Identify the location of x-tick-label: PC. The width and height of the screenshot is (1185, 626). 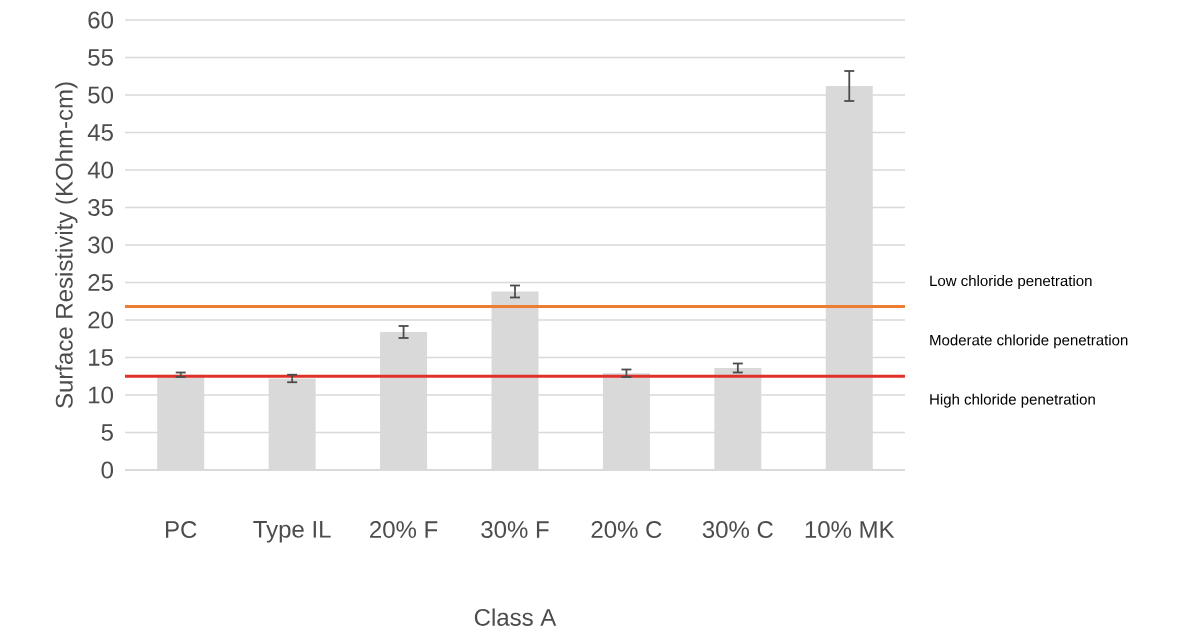
(181, 530).